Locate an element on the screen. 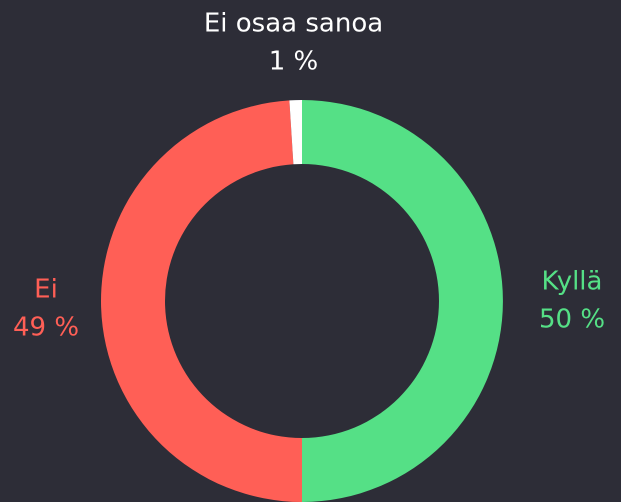 The width and height of the screenshot is (621, 502). value-label: 1 % is located at coordinates (294, 62).